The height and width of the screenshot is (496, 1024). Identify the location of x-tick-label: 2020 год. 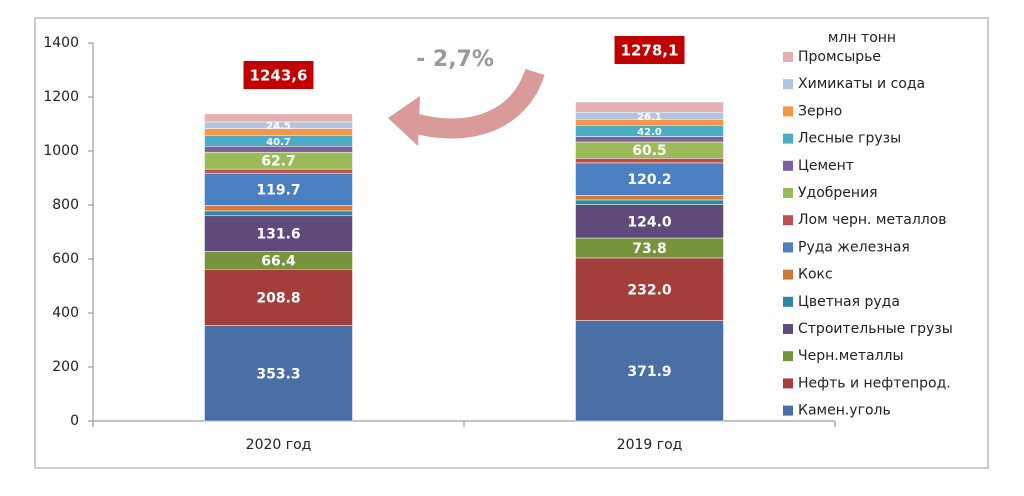
(279, 445).